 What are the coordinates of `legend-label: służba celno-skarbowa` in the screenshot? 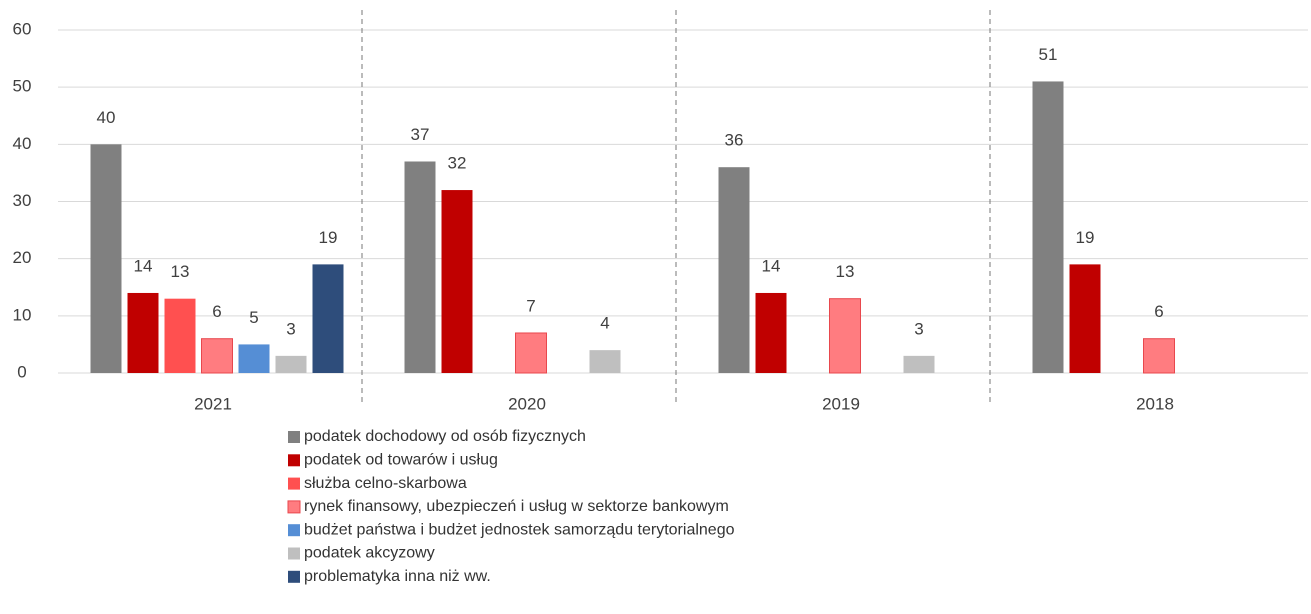 It's located at (385, 483).